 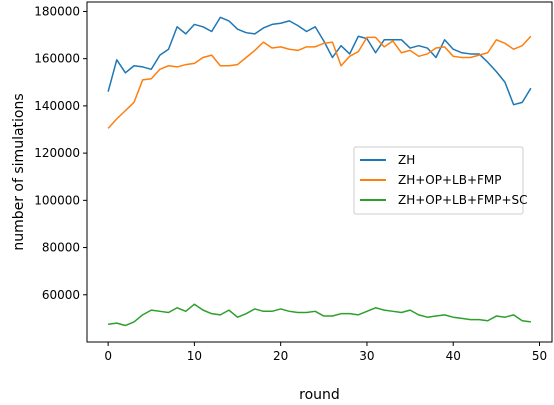 What do you see at coordinates (57, 106) in the screenshot?
I see `y-tick-label: 140000` at bounding box center [57, 106].